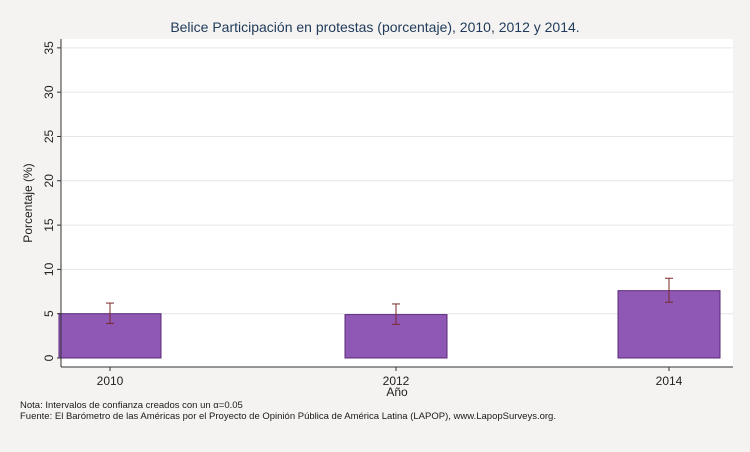 This screenshot has height=452, width=750. Describe the element at coordinates (49, 225) in the screenshot. I see `y-tick-label: 15` at that location.